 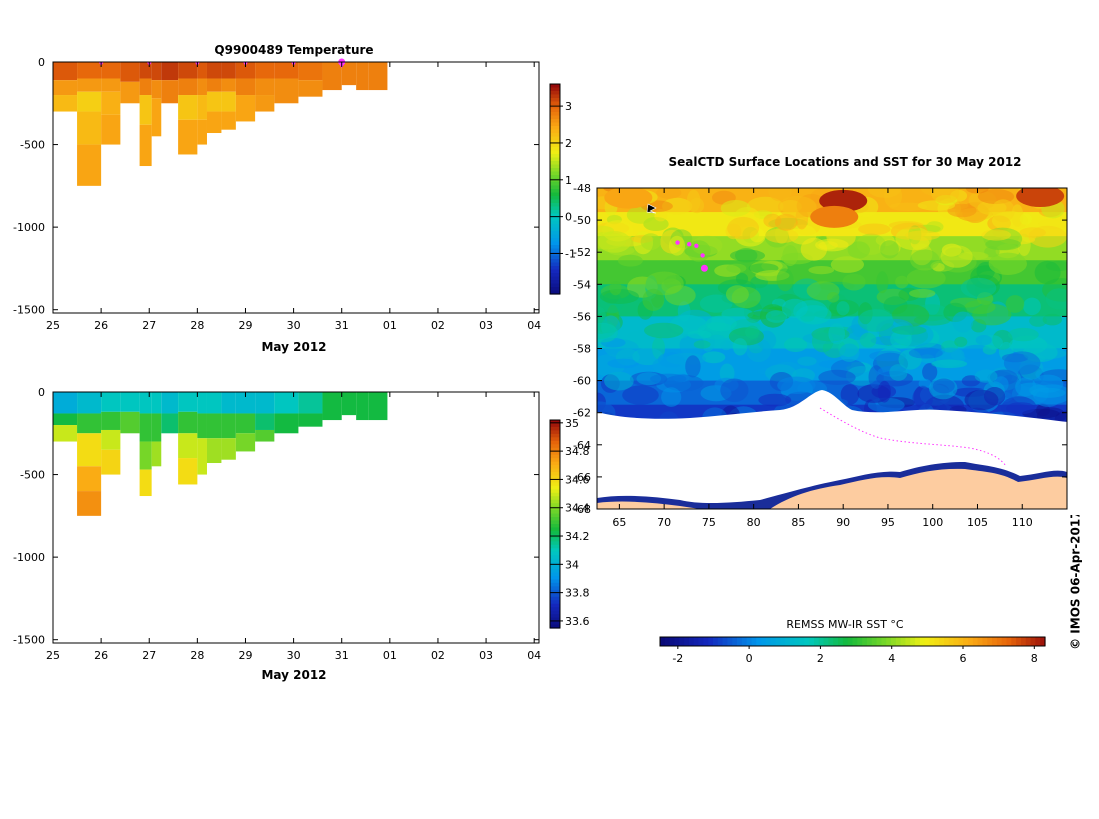 I want to click on sst-colorbar-tick-label: 8, so click(x=1034, y=658).